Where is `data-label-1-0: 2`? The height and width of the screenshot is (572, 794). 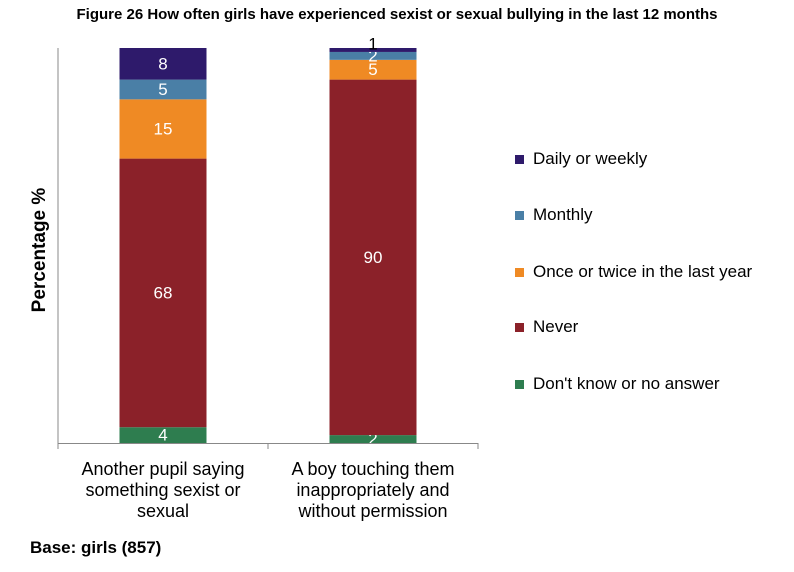
data-label-1-0: 2 is located at coordinates (372, 439).